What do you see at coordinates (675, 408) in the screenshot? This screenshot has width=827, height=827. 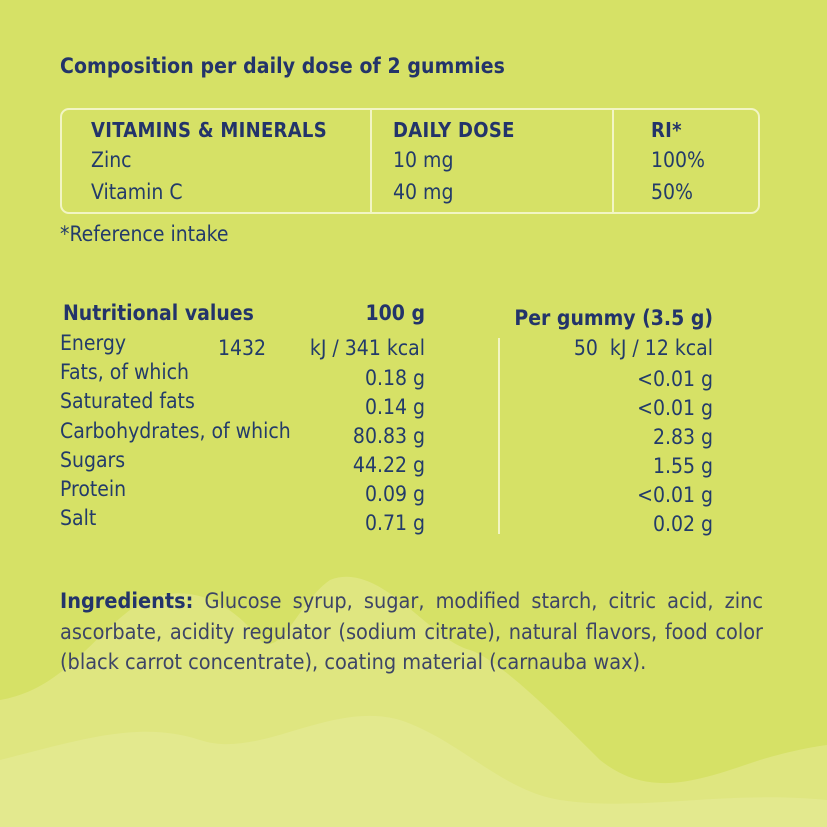 I see `nutrition-saturated-fats-per-gummy: <0.01 g` at bounding box center [675, 408].